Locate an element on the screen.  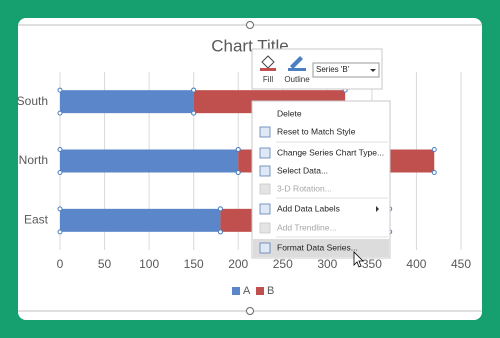
x-tick-label: 300 is located at coordinates (327, 264).